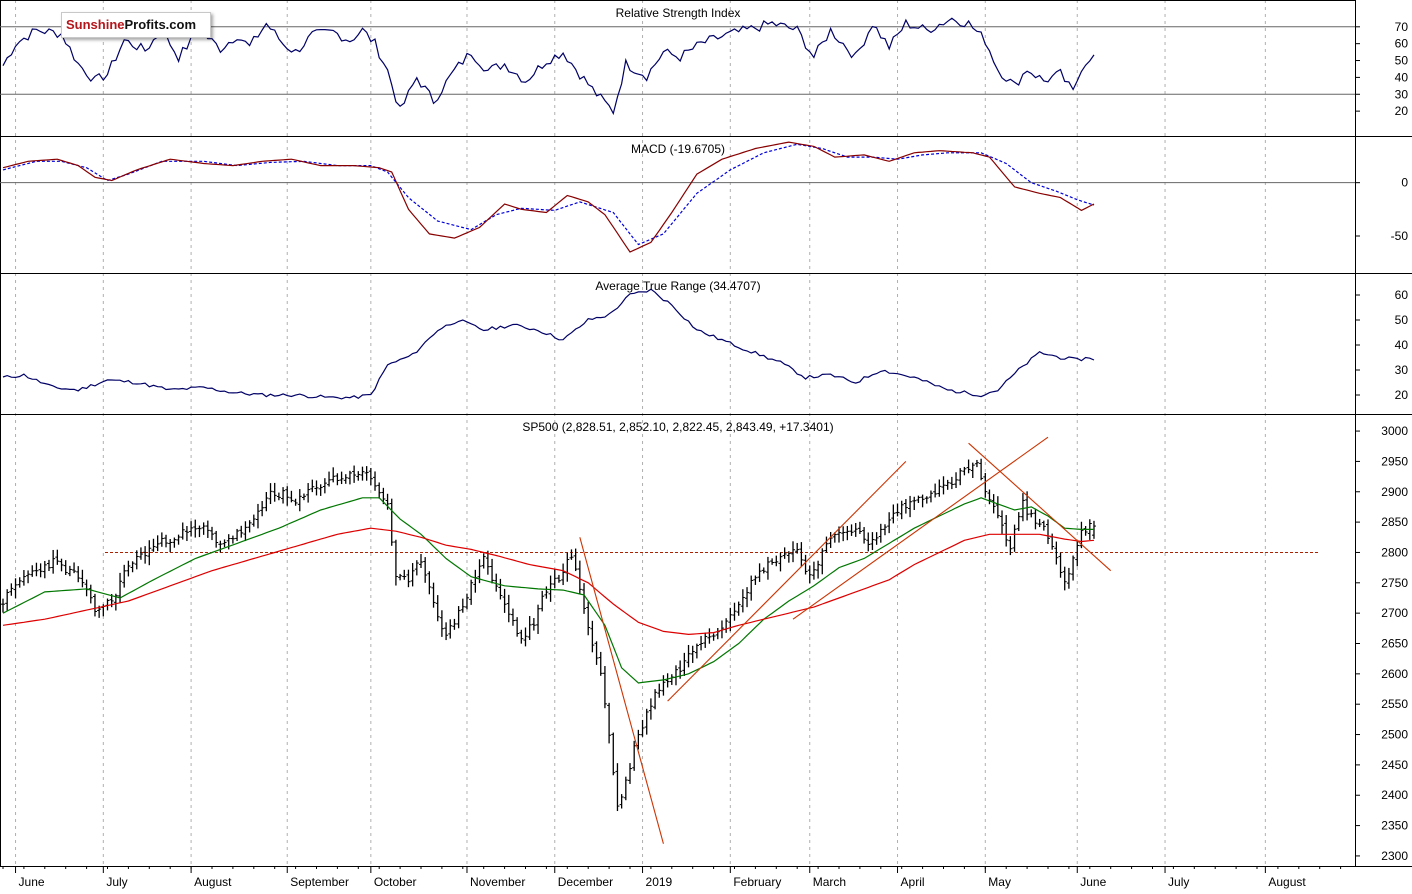 The image size is (1412, 894). Describe the element at coordinates (677, 286) in the screenshot. I see `panel-title: Average True Range (34.4707)` at that location.